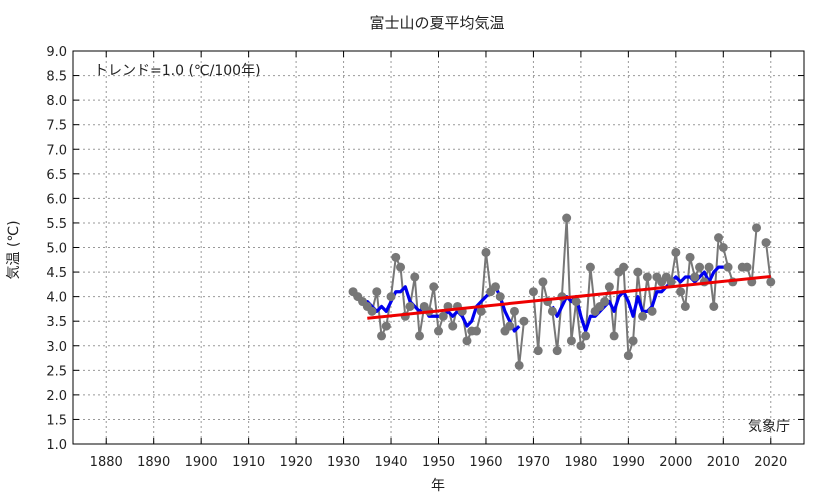  I want to click on y-tick-label: 9.0, so click(56, 52).